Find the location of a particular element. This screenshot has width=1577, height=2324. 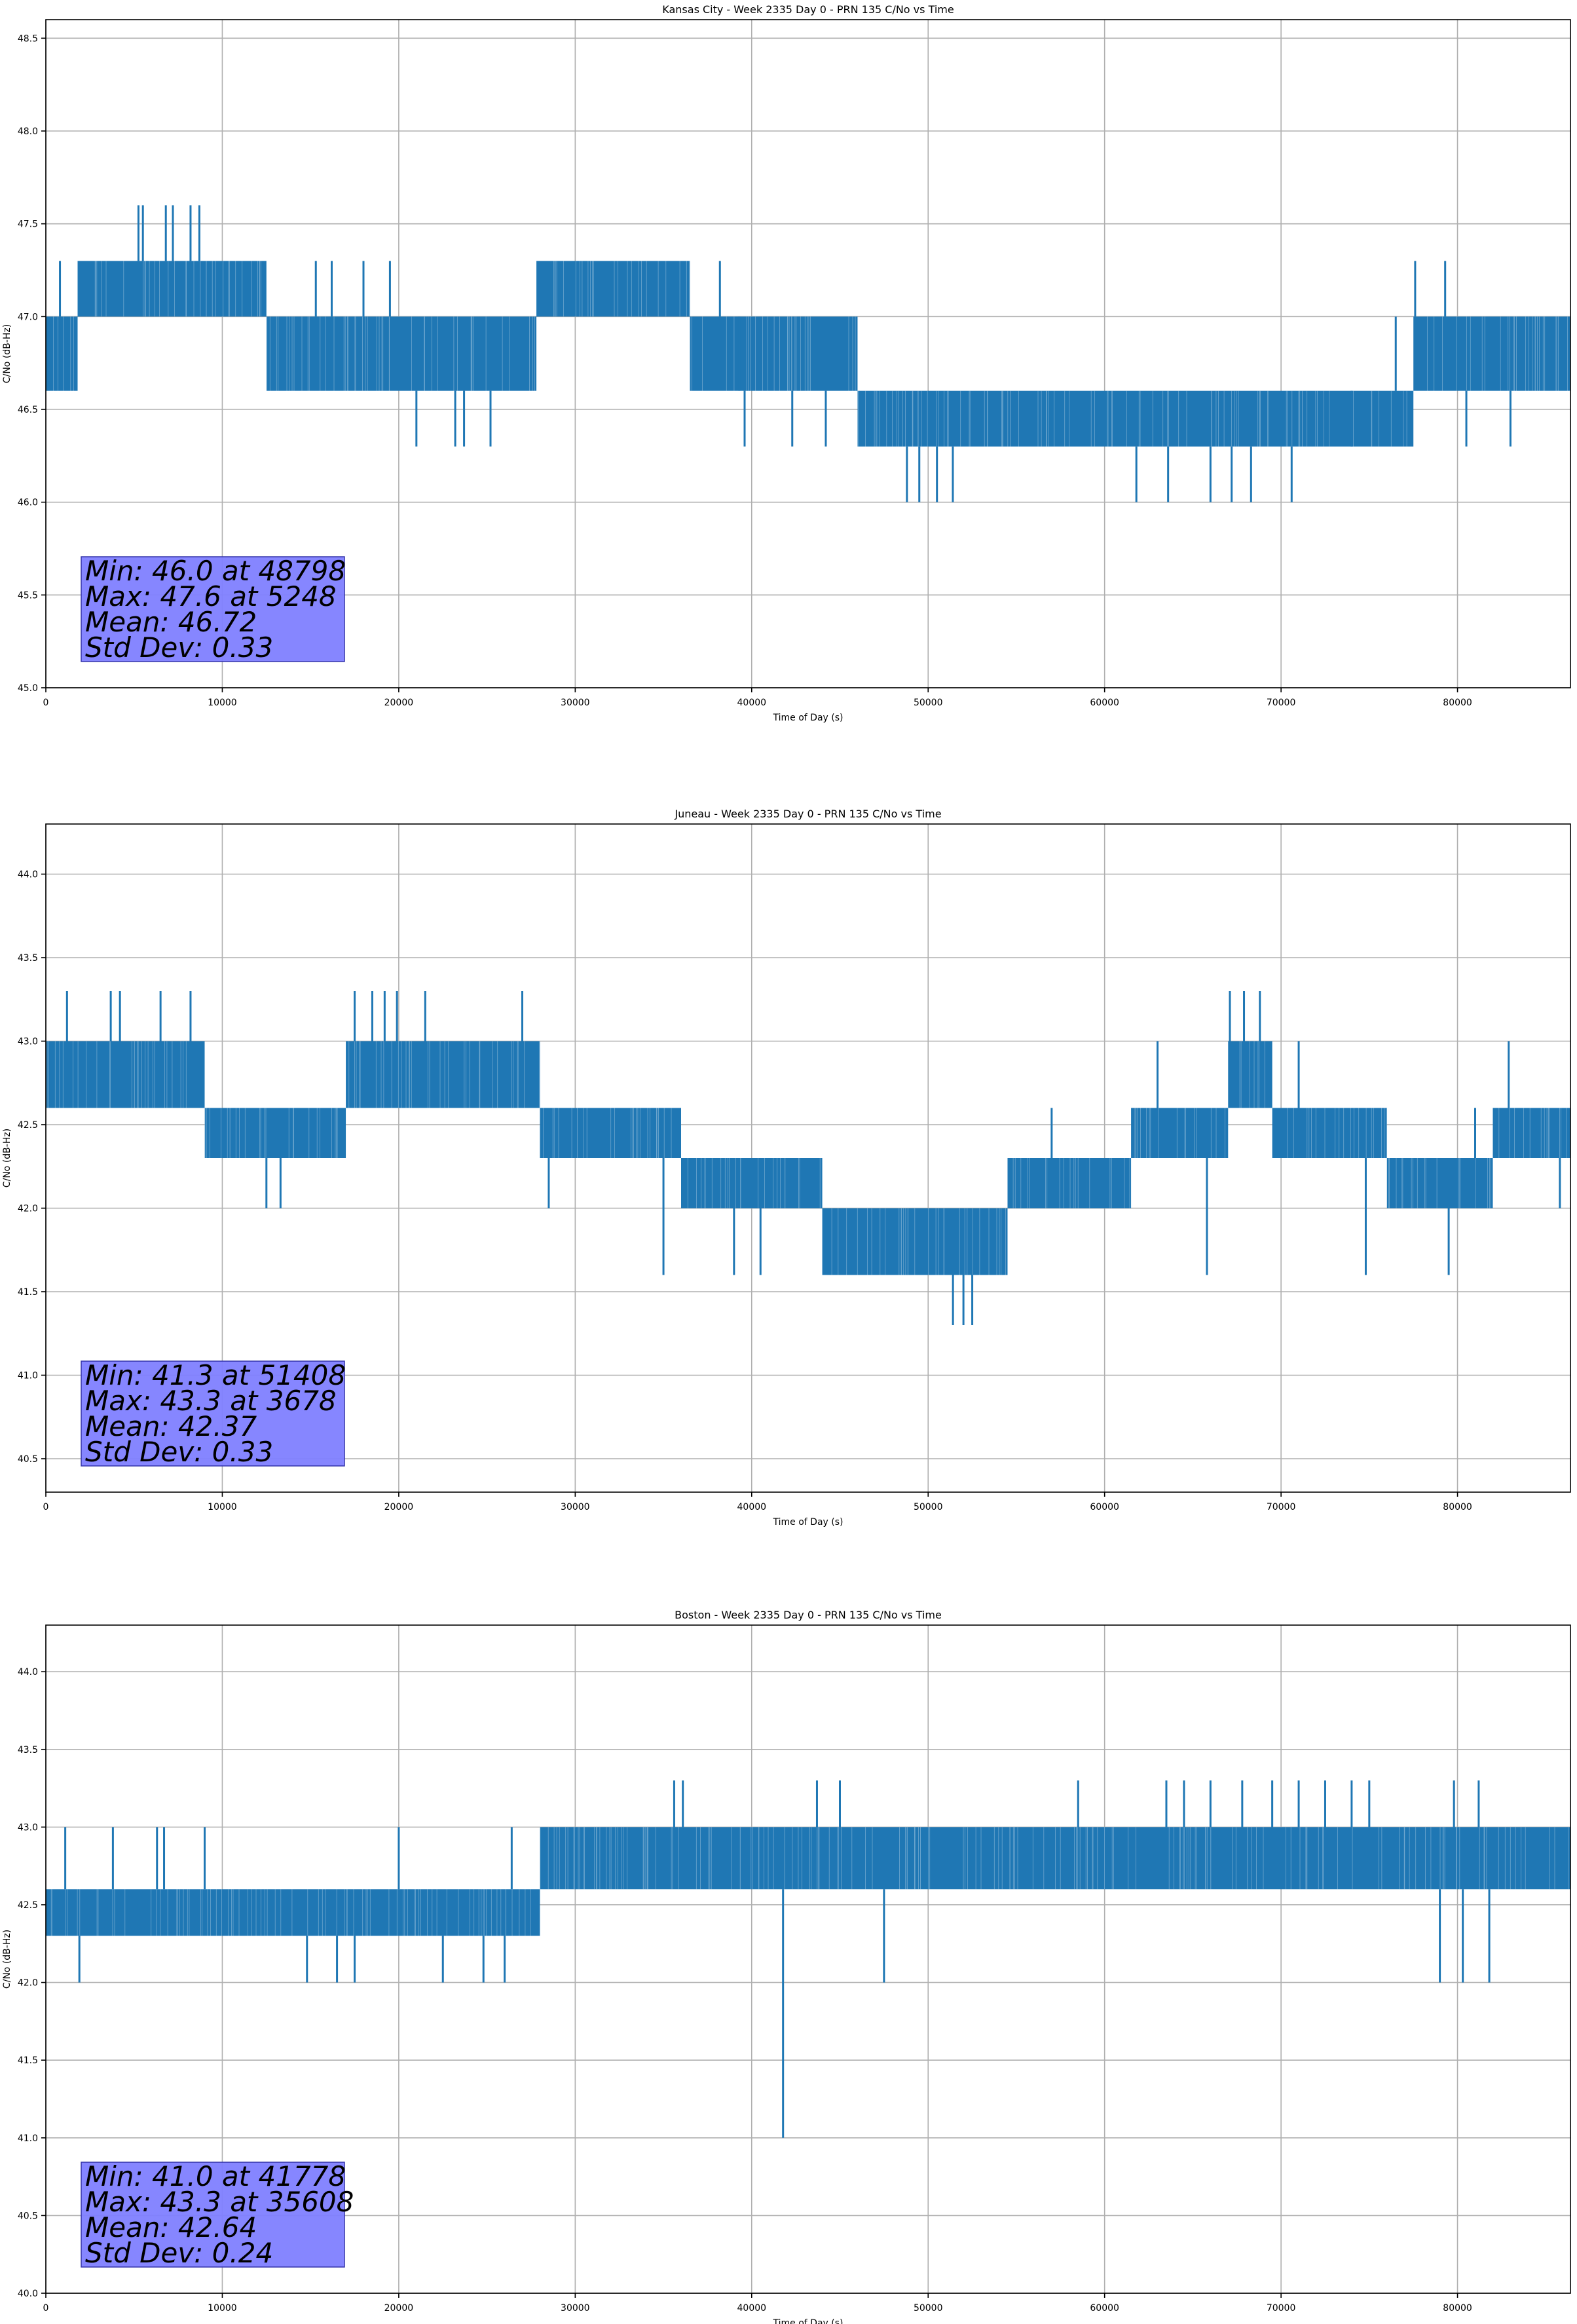

stats-line: Std Dev: 0.33 is located at coordinates (179, 647).